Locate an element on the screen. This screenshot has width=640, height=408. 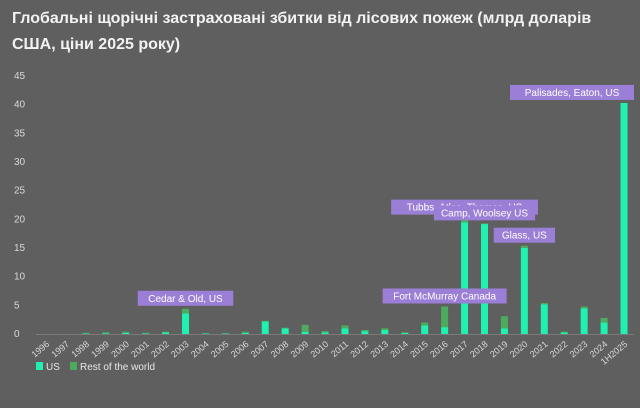
annotation-text: Palisades, Eaton, US is located at coordinates (572, 93).